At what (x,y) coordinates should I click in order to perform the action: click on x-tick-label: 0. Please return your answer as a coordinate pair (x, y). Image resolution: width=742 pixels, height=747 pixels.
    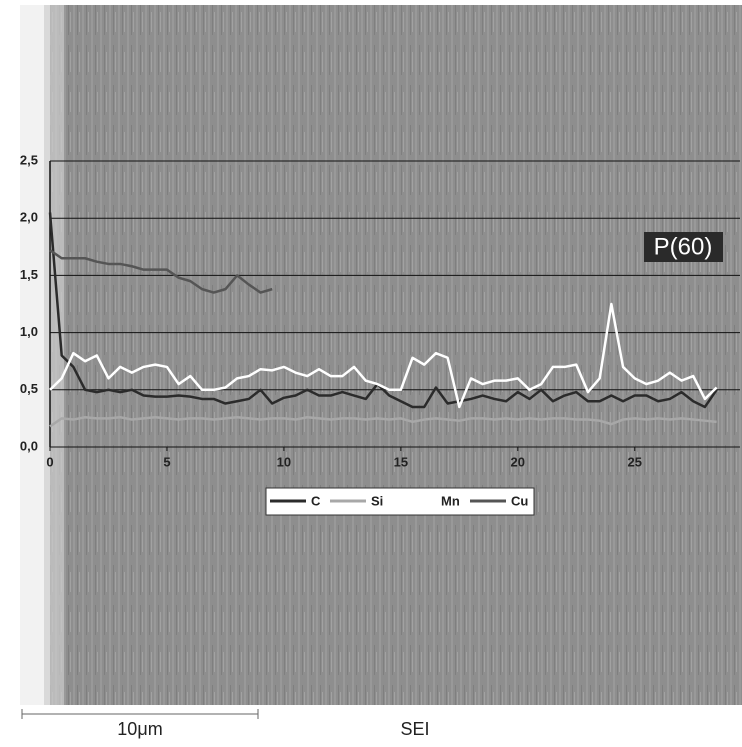
    Looking at the image, I should click on (49, 461).